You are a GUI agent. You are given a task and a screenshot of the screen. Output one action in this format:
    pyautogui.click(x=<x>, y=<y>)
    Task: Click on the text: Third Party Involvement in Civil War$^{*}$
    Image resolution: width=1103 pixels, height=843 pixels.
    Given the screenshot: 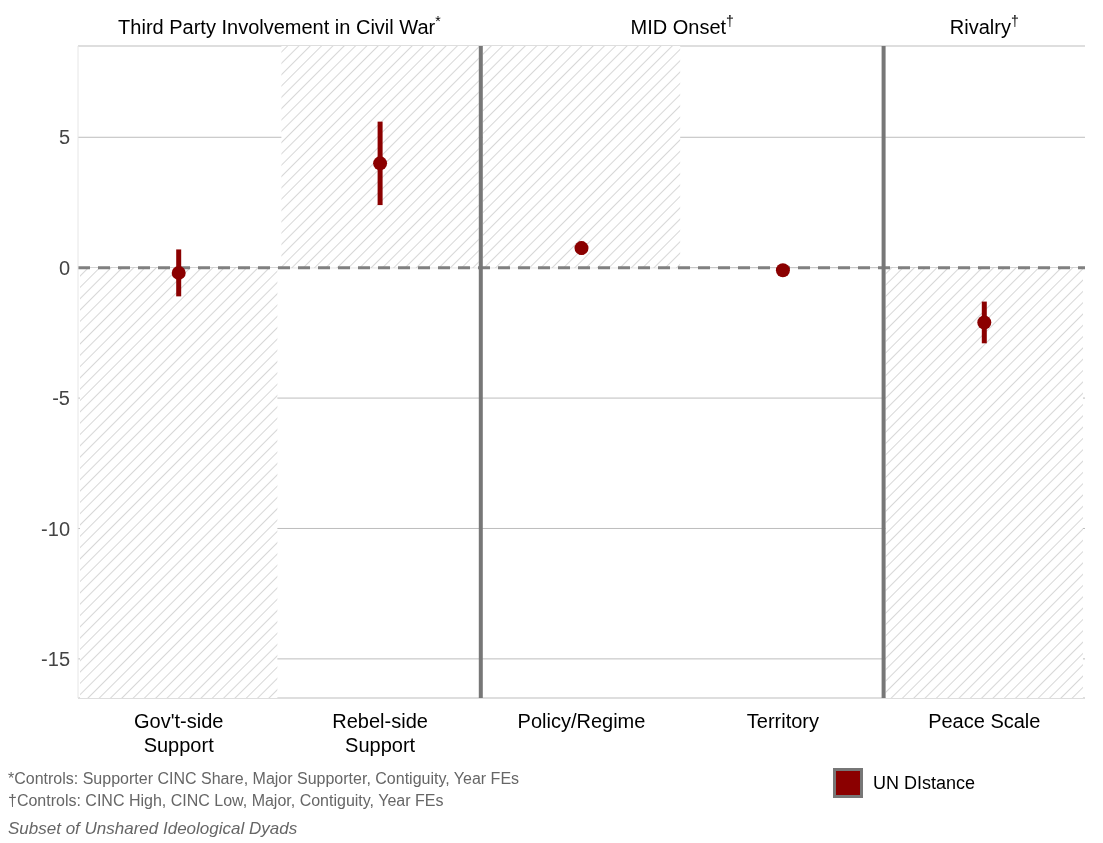 What is the action you would take?
    pyautogui.click(x=280, y=25)
    